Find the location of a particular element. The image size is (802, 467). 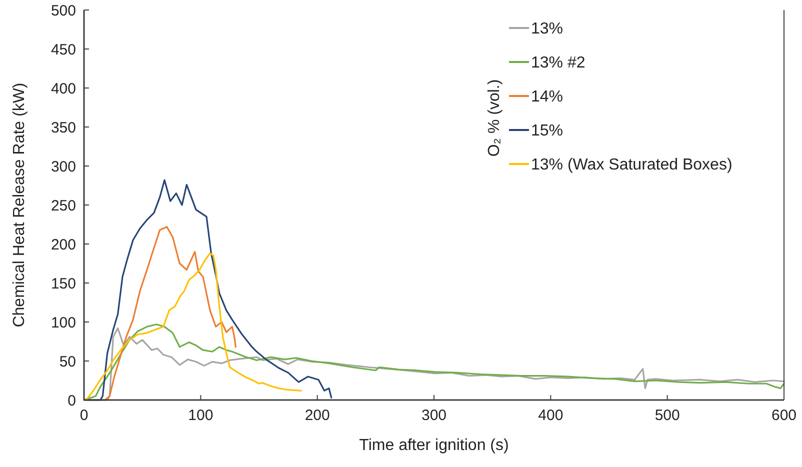

legend-label: 13% is located at coordinates (547, 29).